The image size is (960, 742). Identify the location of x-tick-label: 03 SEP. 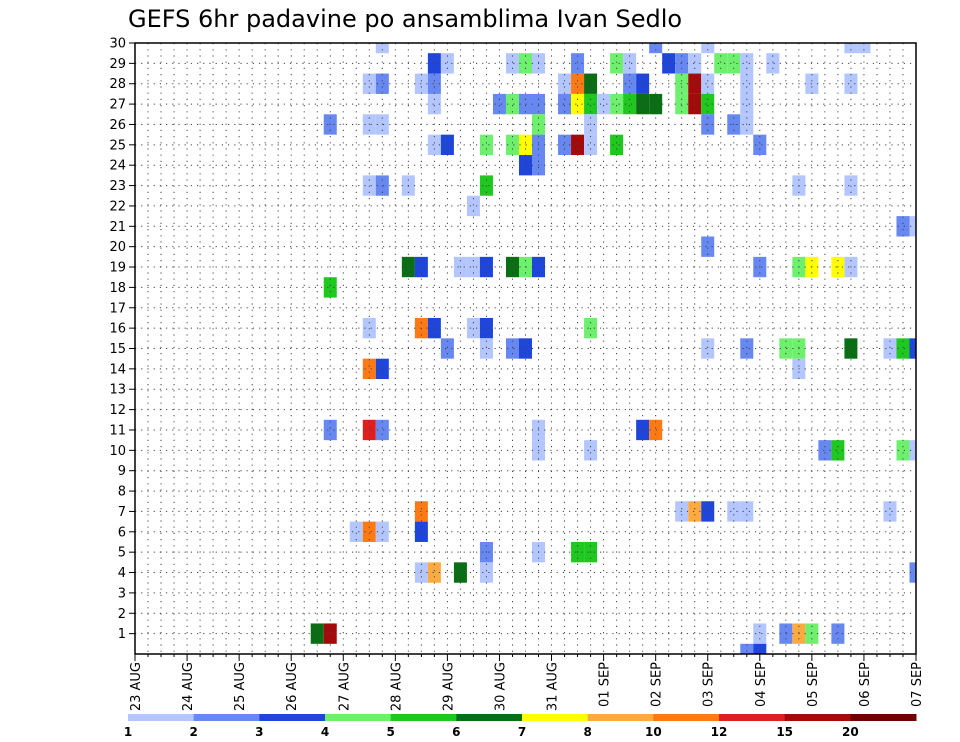
(709, 684).